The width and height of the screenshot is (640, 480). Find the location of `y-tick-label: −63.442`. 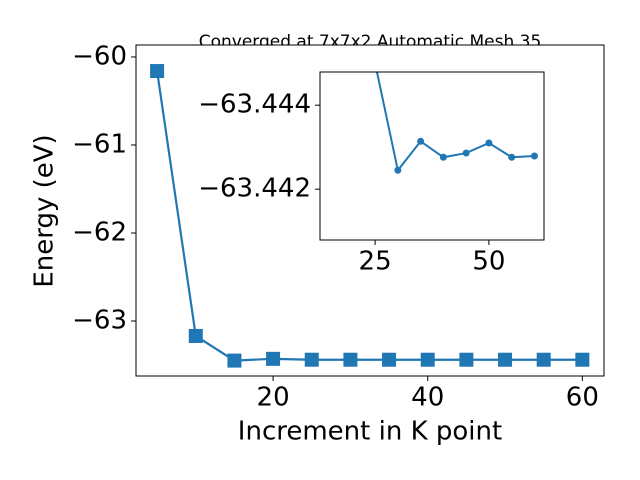

y-tick-label: −63.442 is located at coordinates (254, 189).